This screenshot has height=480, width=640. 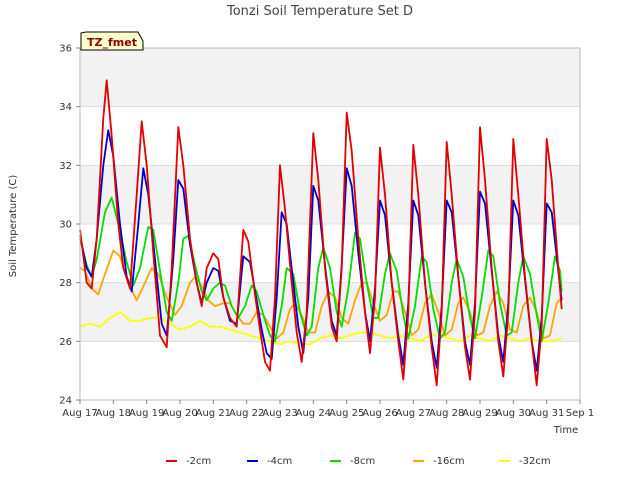 What do you see at coordinates (65, 166) in the screenshot?
I see `y-tick-label: 32` at bounding box center [65, 166].